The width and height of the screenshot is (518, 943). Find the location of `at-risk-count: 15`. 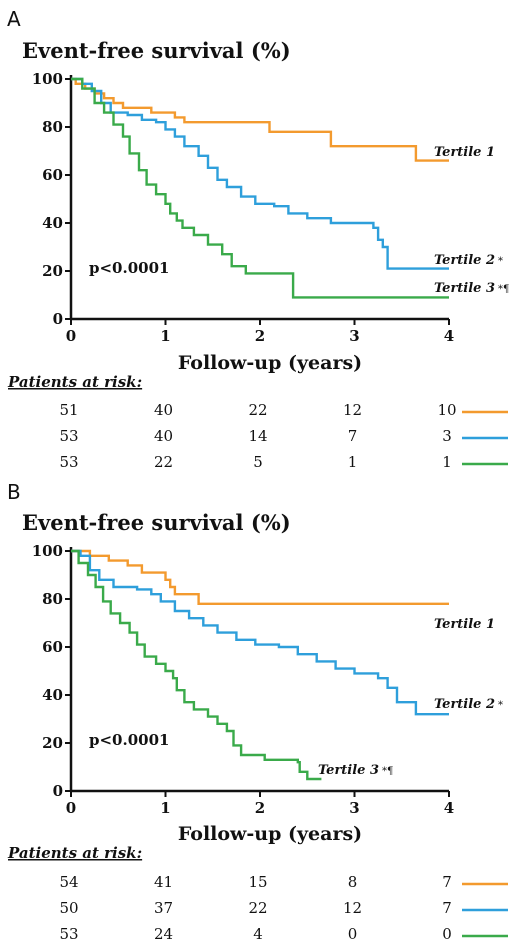

at-risk-count: 15 is located at coordinates (257, 882).